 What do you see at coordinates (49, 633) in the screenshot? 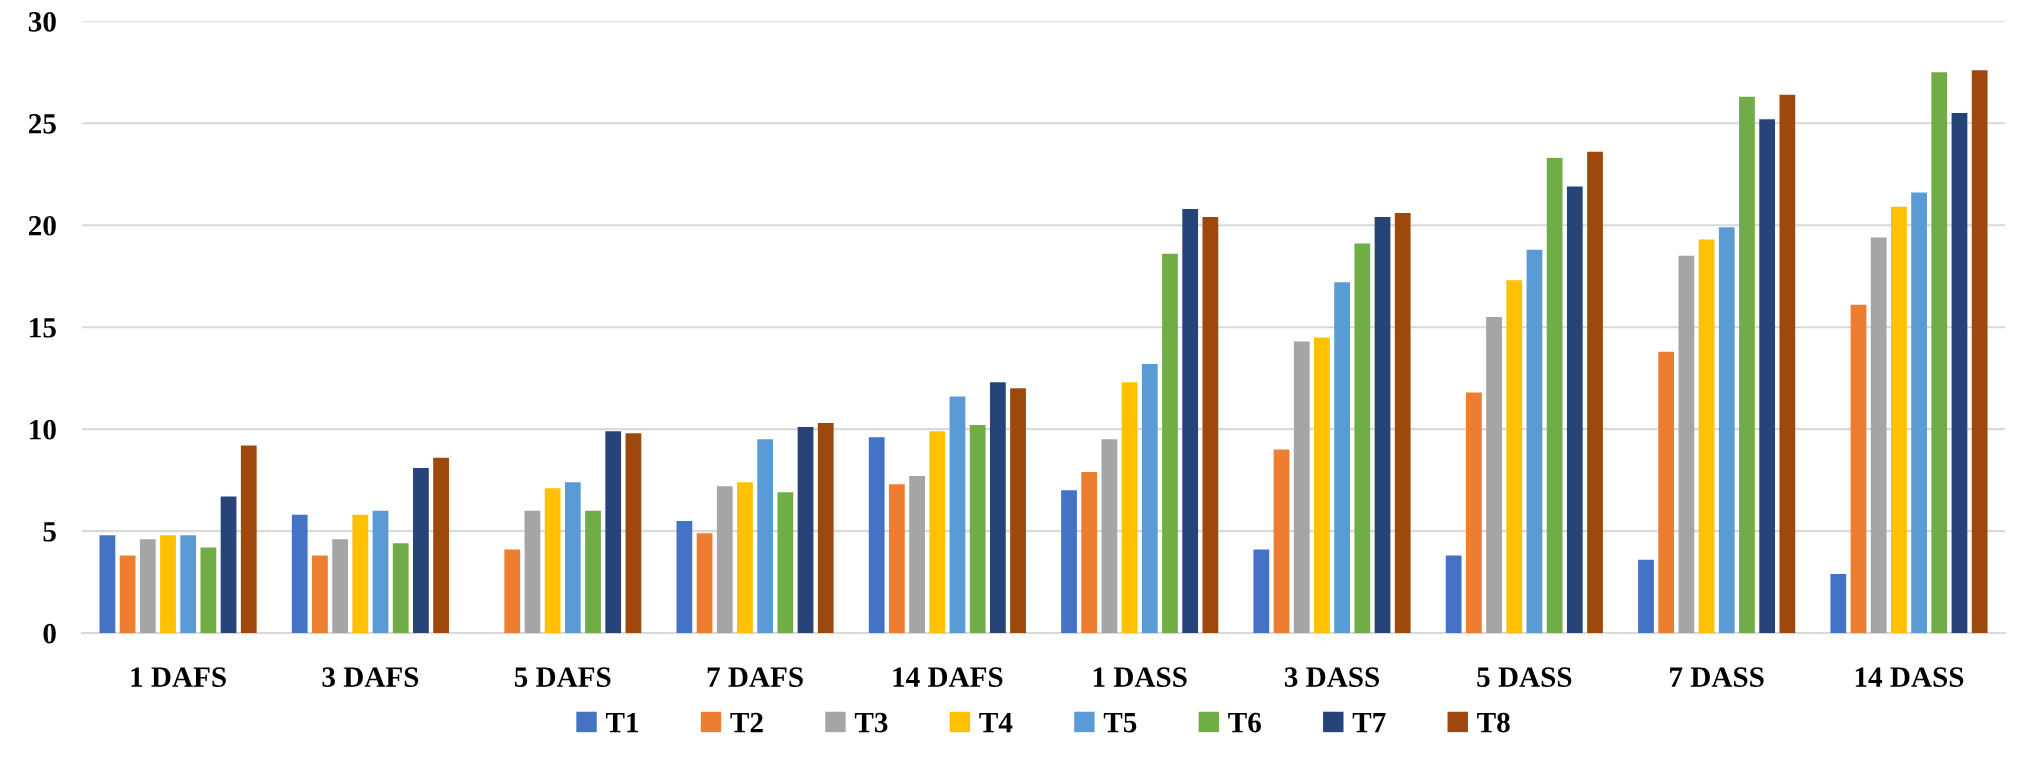
I see `y-tick-label: 0` at bounding box center [49, 633].